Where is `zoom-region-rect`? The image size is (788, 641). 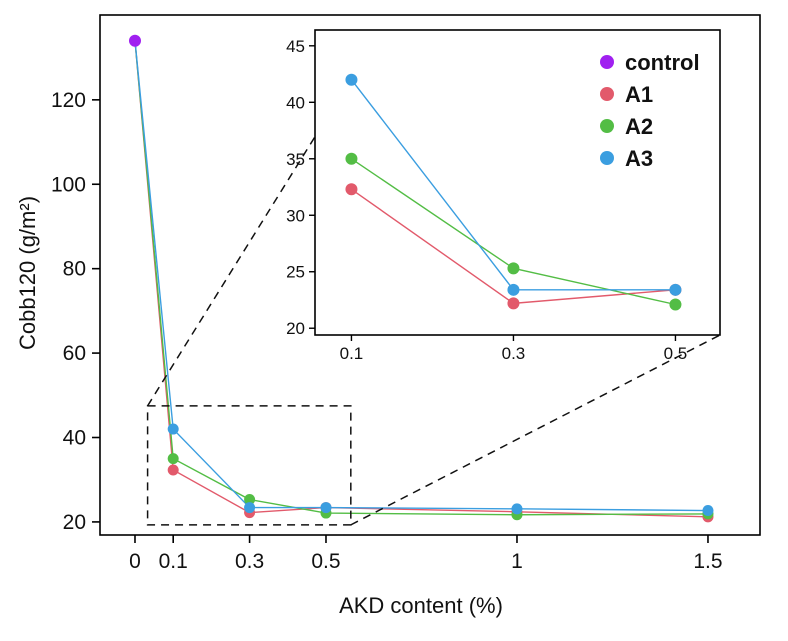 zoom-region-rect is located at coordinates (249, 465).